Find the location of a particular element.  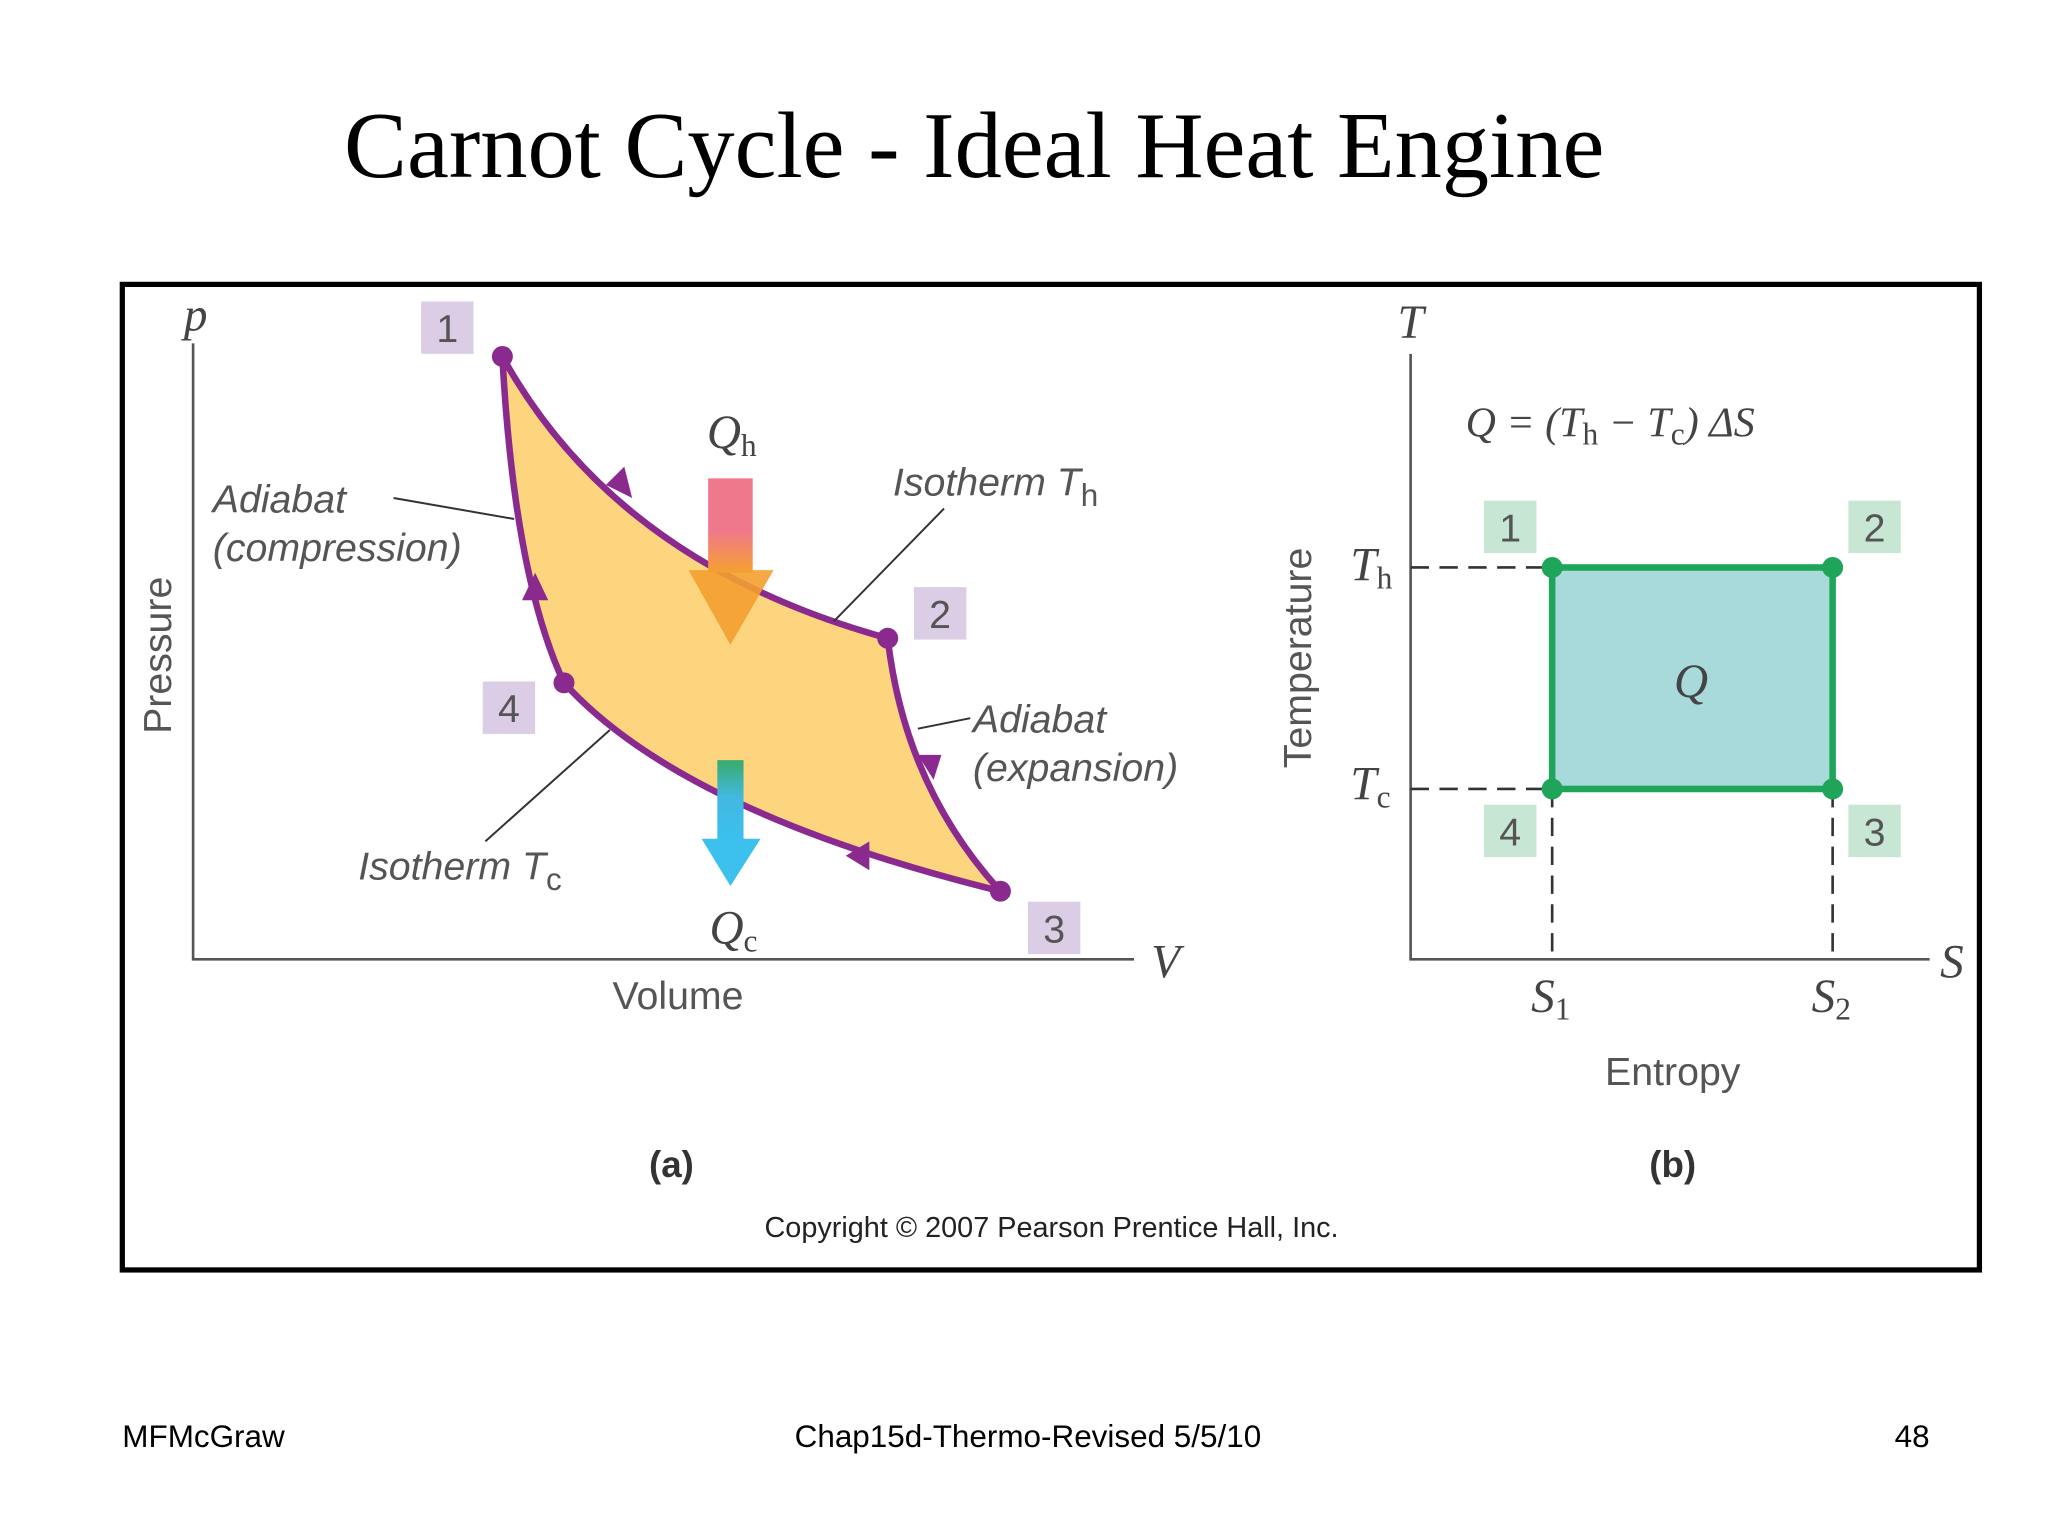

cycle-area is located at coordinates (1692, 678).